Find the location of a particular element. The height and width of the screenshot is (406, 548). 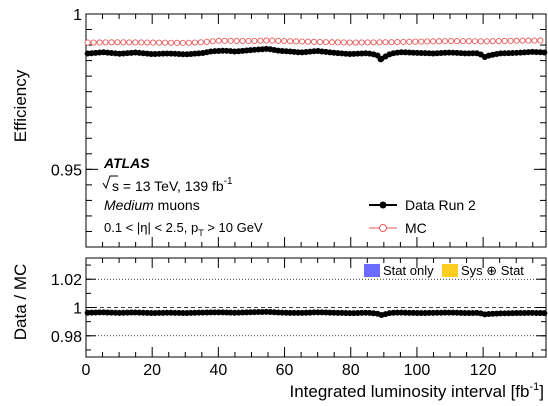

ratio-series is located at coordinates (316, 313).